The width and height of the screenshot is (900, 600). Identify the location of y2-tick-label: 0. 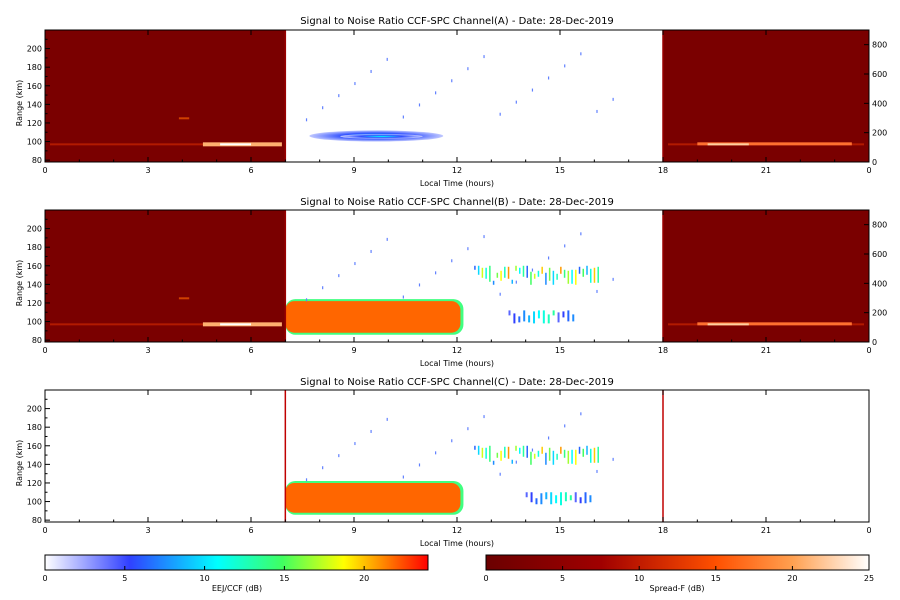
(874, 162).